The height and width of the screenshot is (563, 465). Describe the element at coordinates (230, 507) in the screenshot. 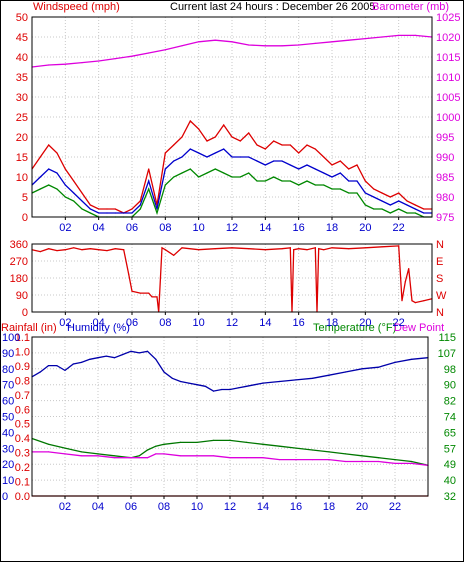

I see `climate-panel-xtick-label: 12` at that location.